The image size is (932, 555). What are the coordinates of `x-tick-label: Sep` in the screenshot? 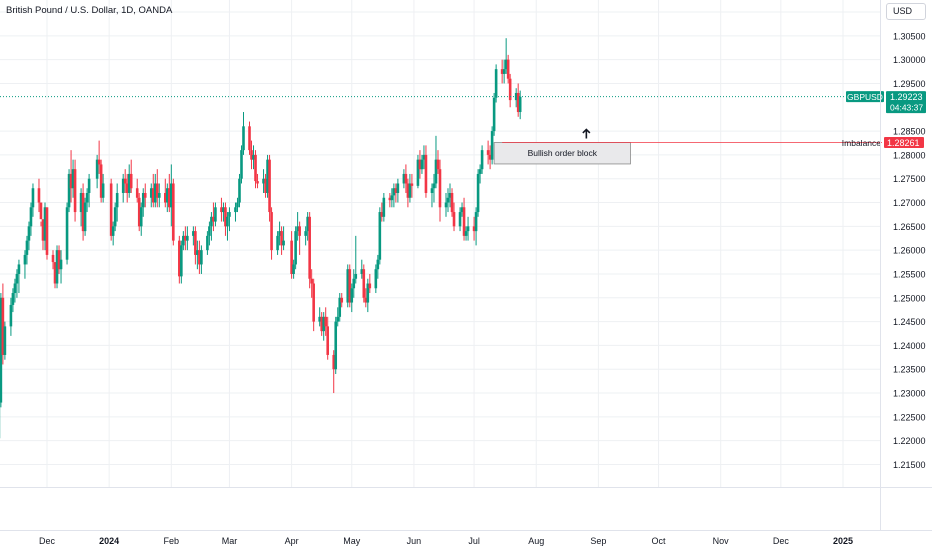 It's located at (598, 541).